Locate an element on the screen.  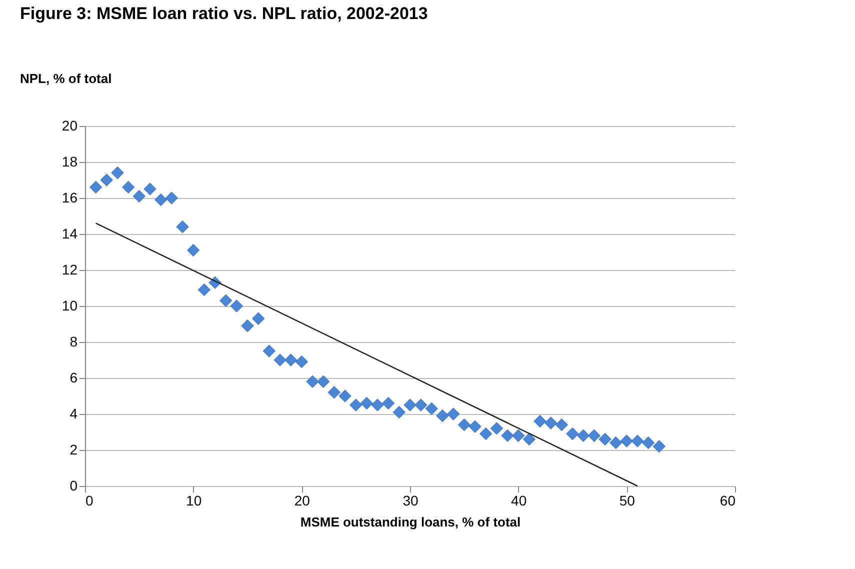
x-tick-label: 10 is located at coordinates (194, 500).